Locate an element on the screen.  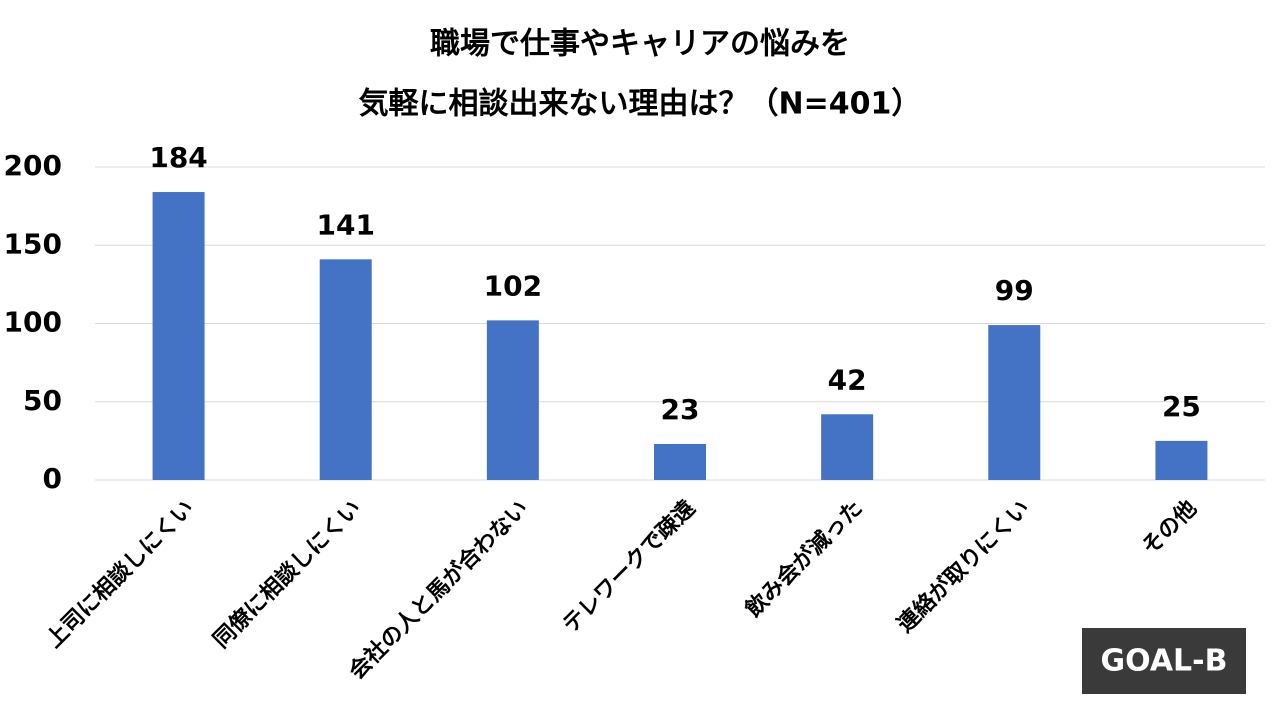
value-label: 25 is located at coordinates (1181, 406).